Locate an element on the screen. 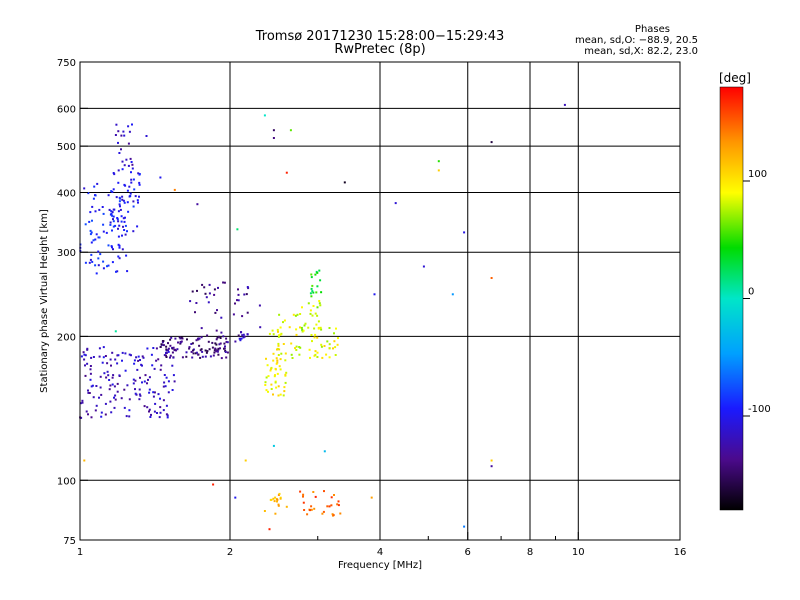 The width and height of the screenshot is (800, 600). phases-x-stats: mean, sd,X: 82.2, 23.0 is located at coordinates (641, 51).